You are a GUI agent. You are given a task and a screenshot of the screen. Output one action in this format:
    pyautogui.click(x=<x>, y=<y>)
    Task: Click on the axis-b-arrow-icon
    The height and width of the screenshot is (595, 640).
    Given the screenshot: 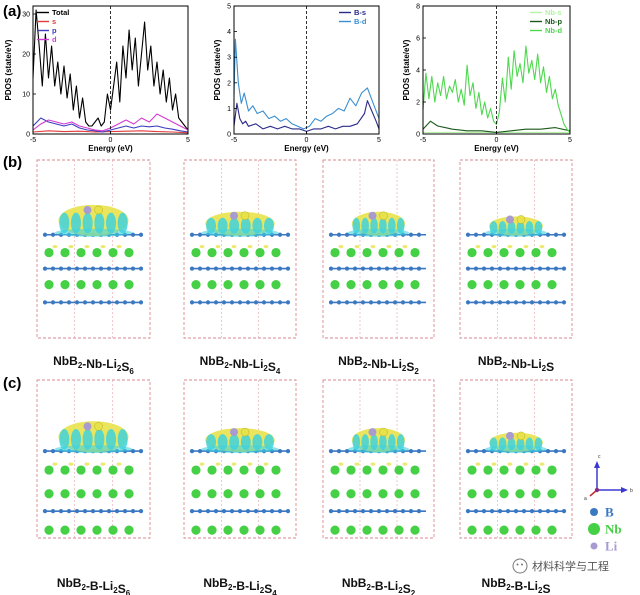 What is the action you would take?
    pyautogui.click(x=624, y=490)
    